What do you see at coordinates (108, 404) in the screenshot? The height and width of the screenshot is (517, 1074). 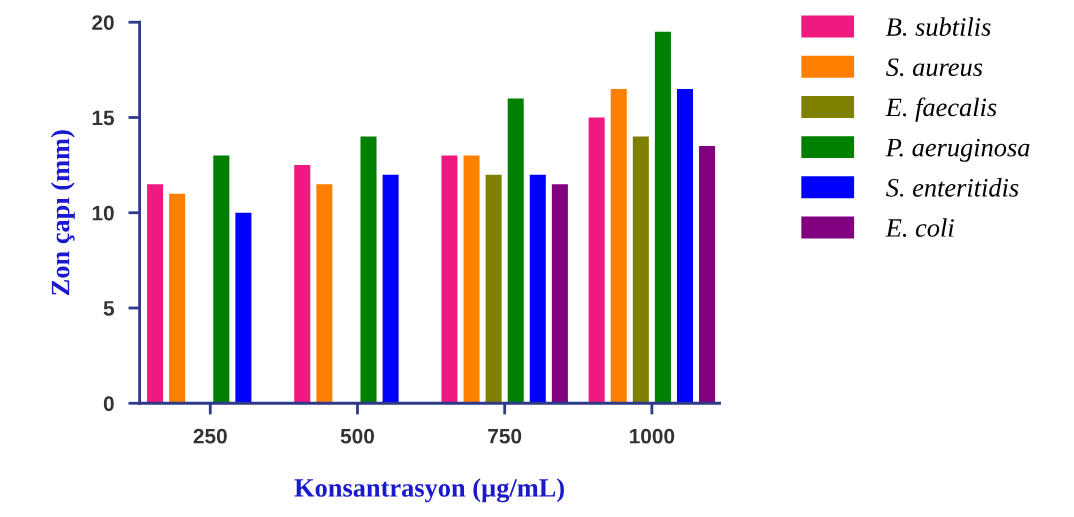 I see `y-tick-label: 0` at bounding box center [108, 404].